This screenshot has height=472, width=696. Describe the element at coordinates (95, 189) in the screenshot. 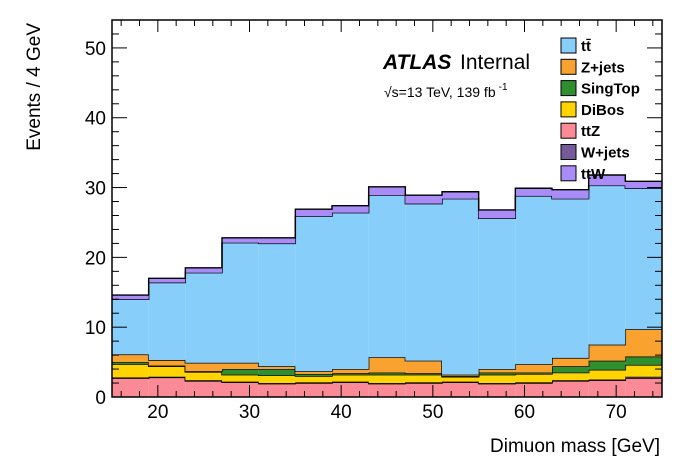

I see `y-tick-label: 30` at that location.